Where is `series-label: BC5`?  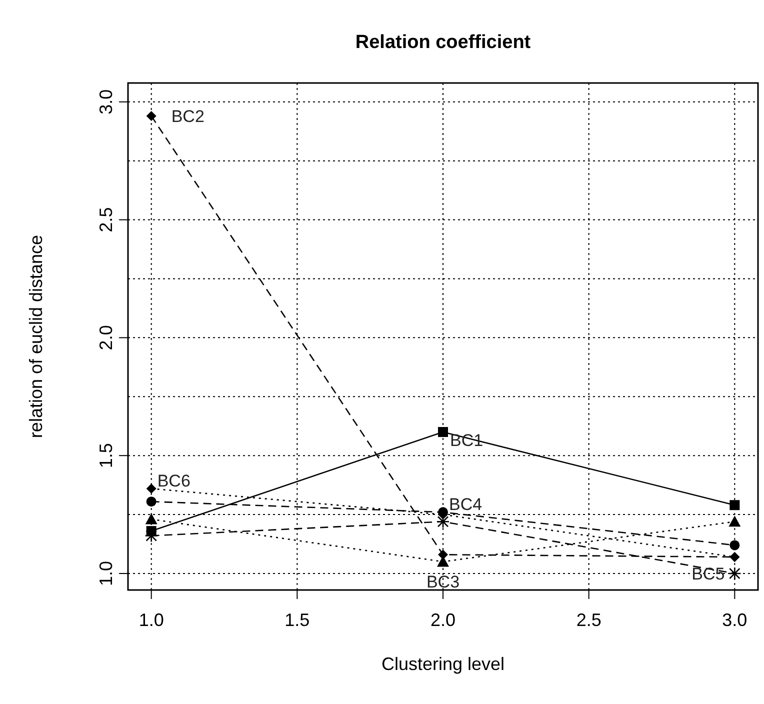
series-label: BC5 is located at coordinates (708, 574).